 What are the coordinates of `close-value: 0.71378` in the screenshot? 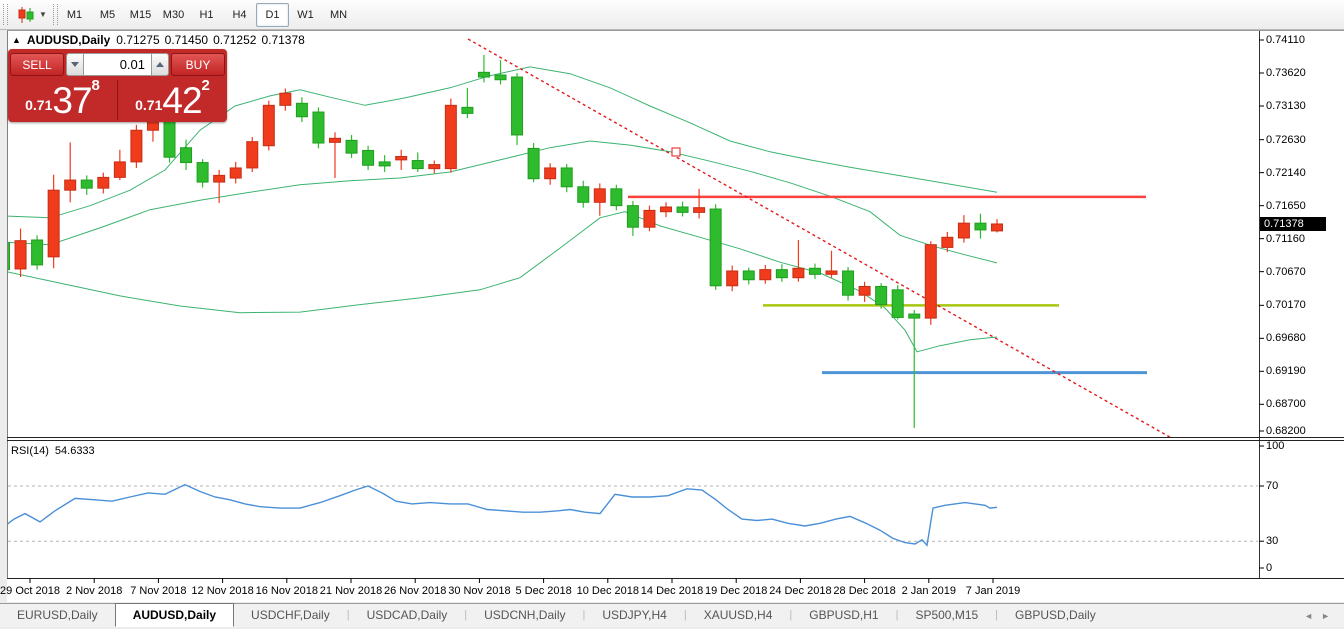 It's located at (283, 40).